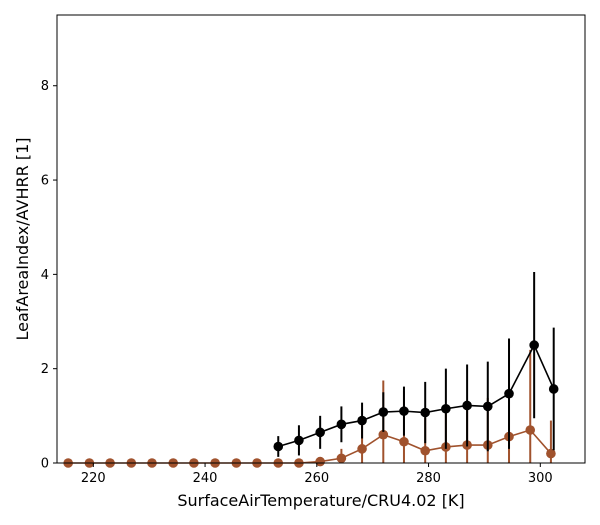 Image resolution: width=600 pixels, height=525 pixels. Describe the element at coordinates (45, 369) in the screenshot. I see `y-tick-label: 2` at that location.